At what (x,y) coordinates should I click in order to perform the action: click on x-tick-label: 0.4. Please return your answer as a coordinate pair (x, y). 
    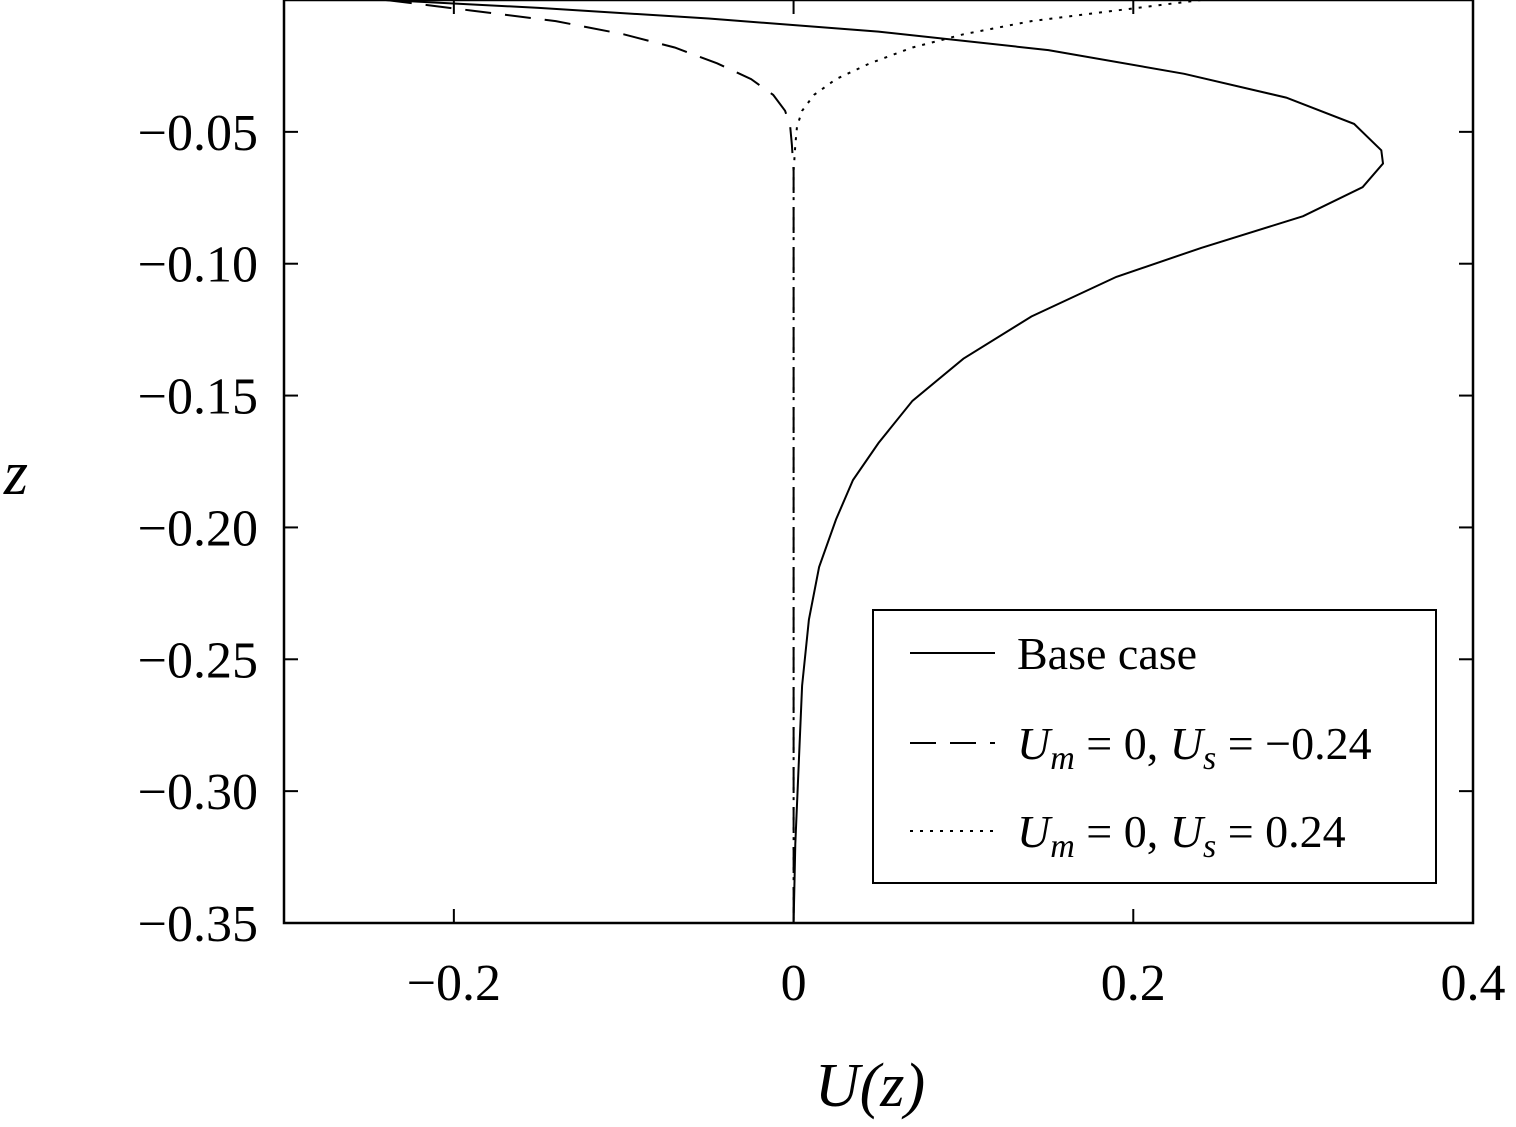
    Looking at the image, I should click on (1473, 983).